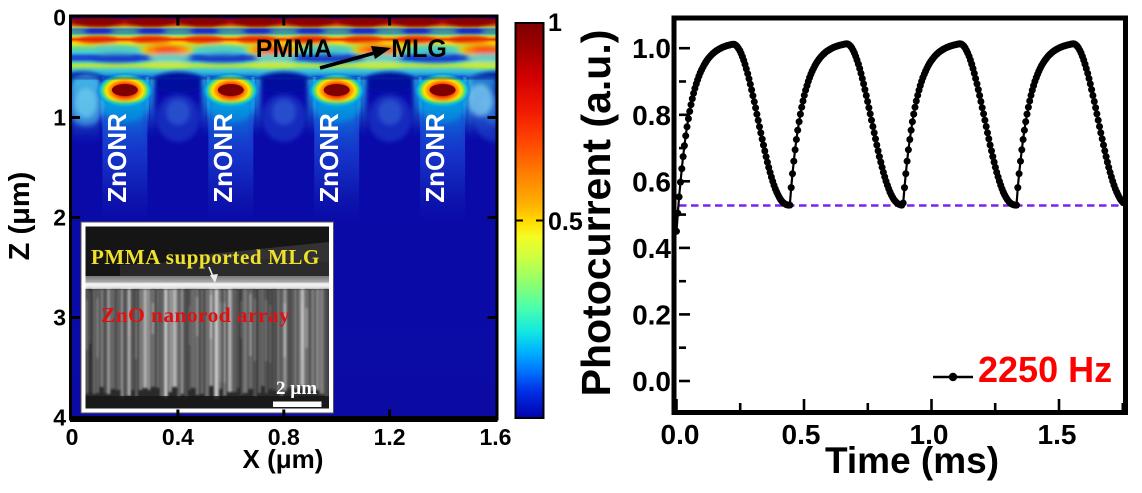  I want to click on svg-text: 2250 Hz, so click(1045, 369).